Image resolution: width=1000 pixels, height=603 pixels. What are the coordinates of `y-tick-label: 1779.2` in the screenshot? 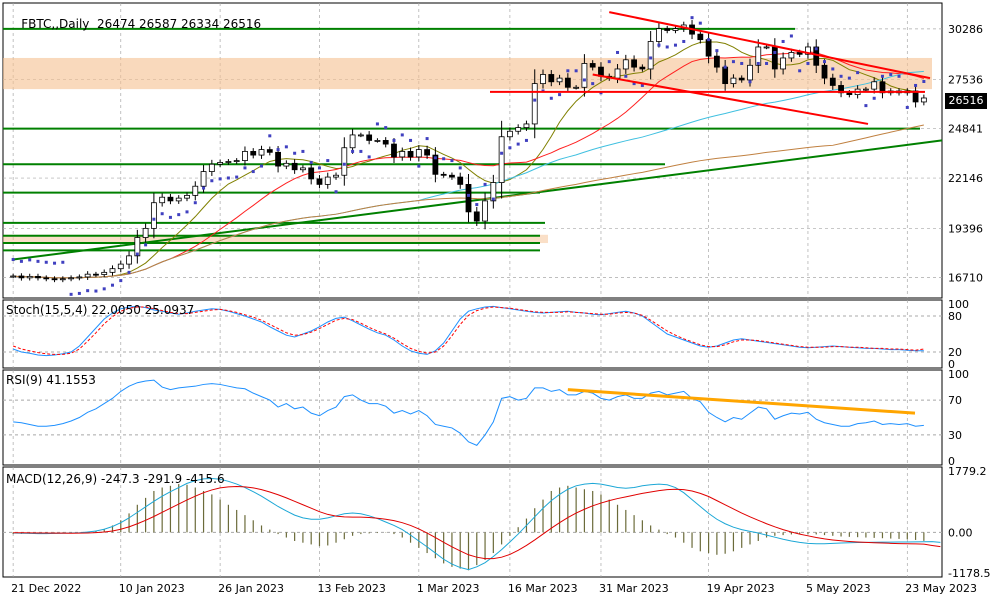 It's located at (967, 471).